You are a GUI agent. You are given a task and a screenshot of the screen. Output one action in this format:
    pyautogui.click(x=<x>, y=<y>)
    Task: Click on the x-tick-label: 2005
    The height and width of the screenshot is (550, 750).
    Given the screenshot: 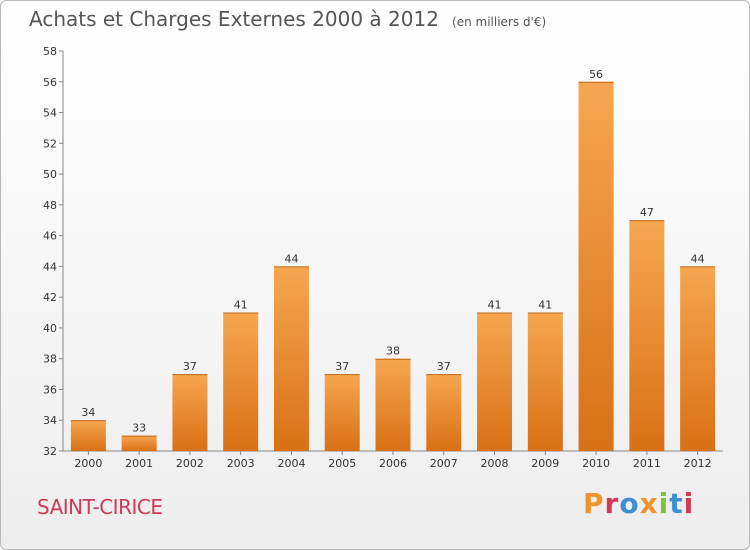 What is the action you would take?
    pyautogui.click(x=342, y=463)
    